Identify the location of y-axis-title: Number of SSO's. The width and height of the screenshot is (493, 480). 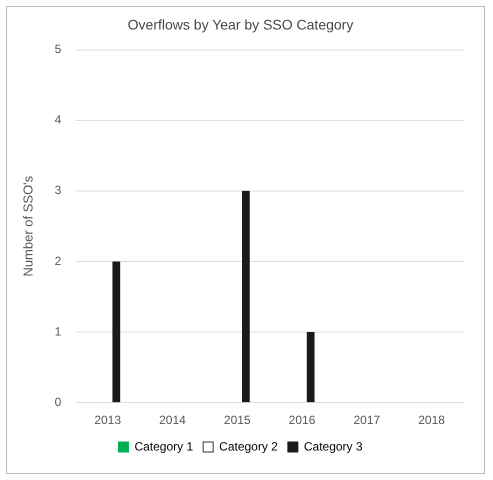
(28, 226).